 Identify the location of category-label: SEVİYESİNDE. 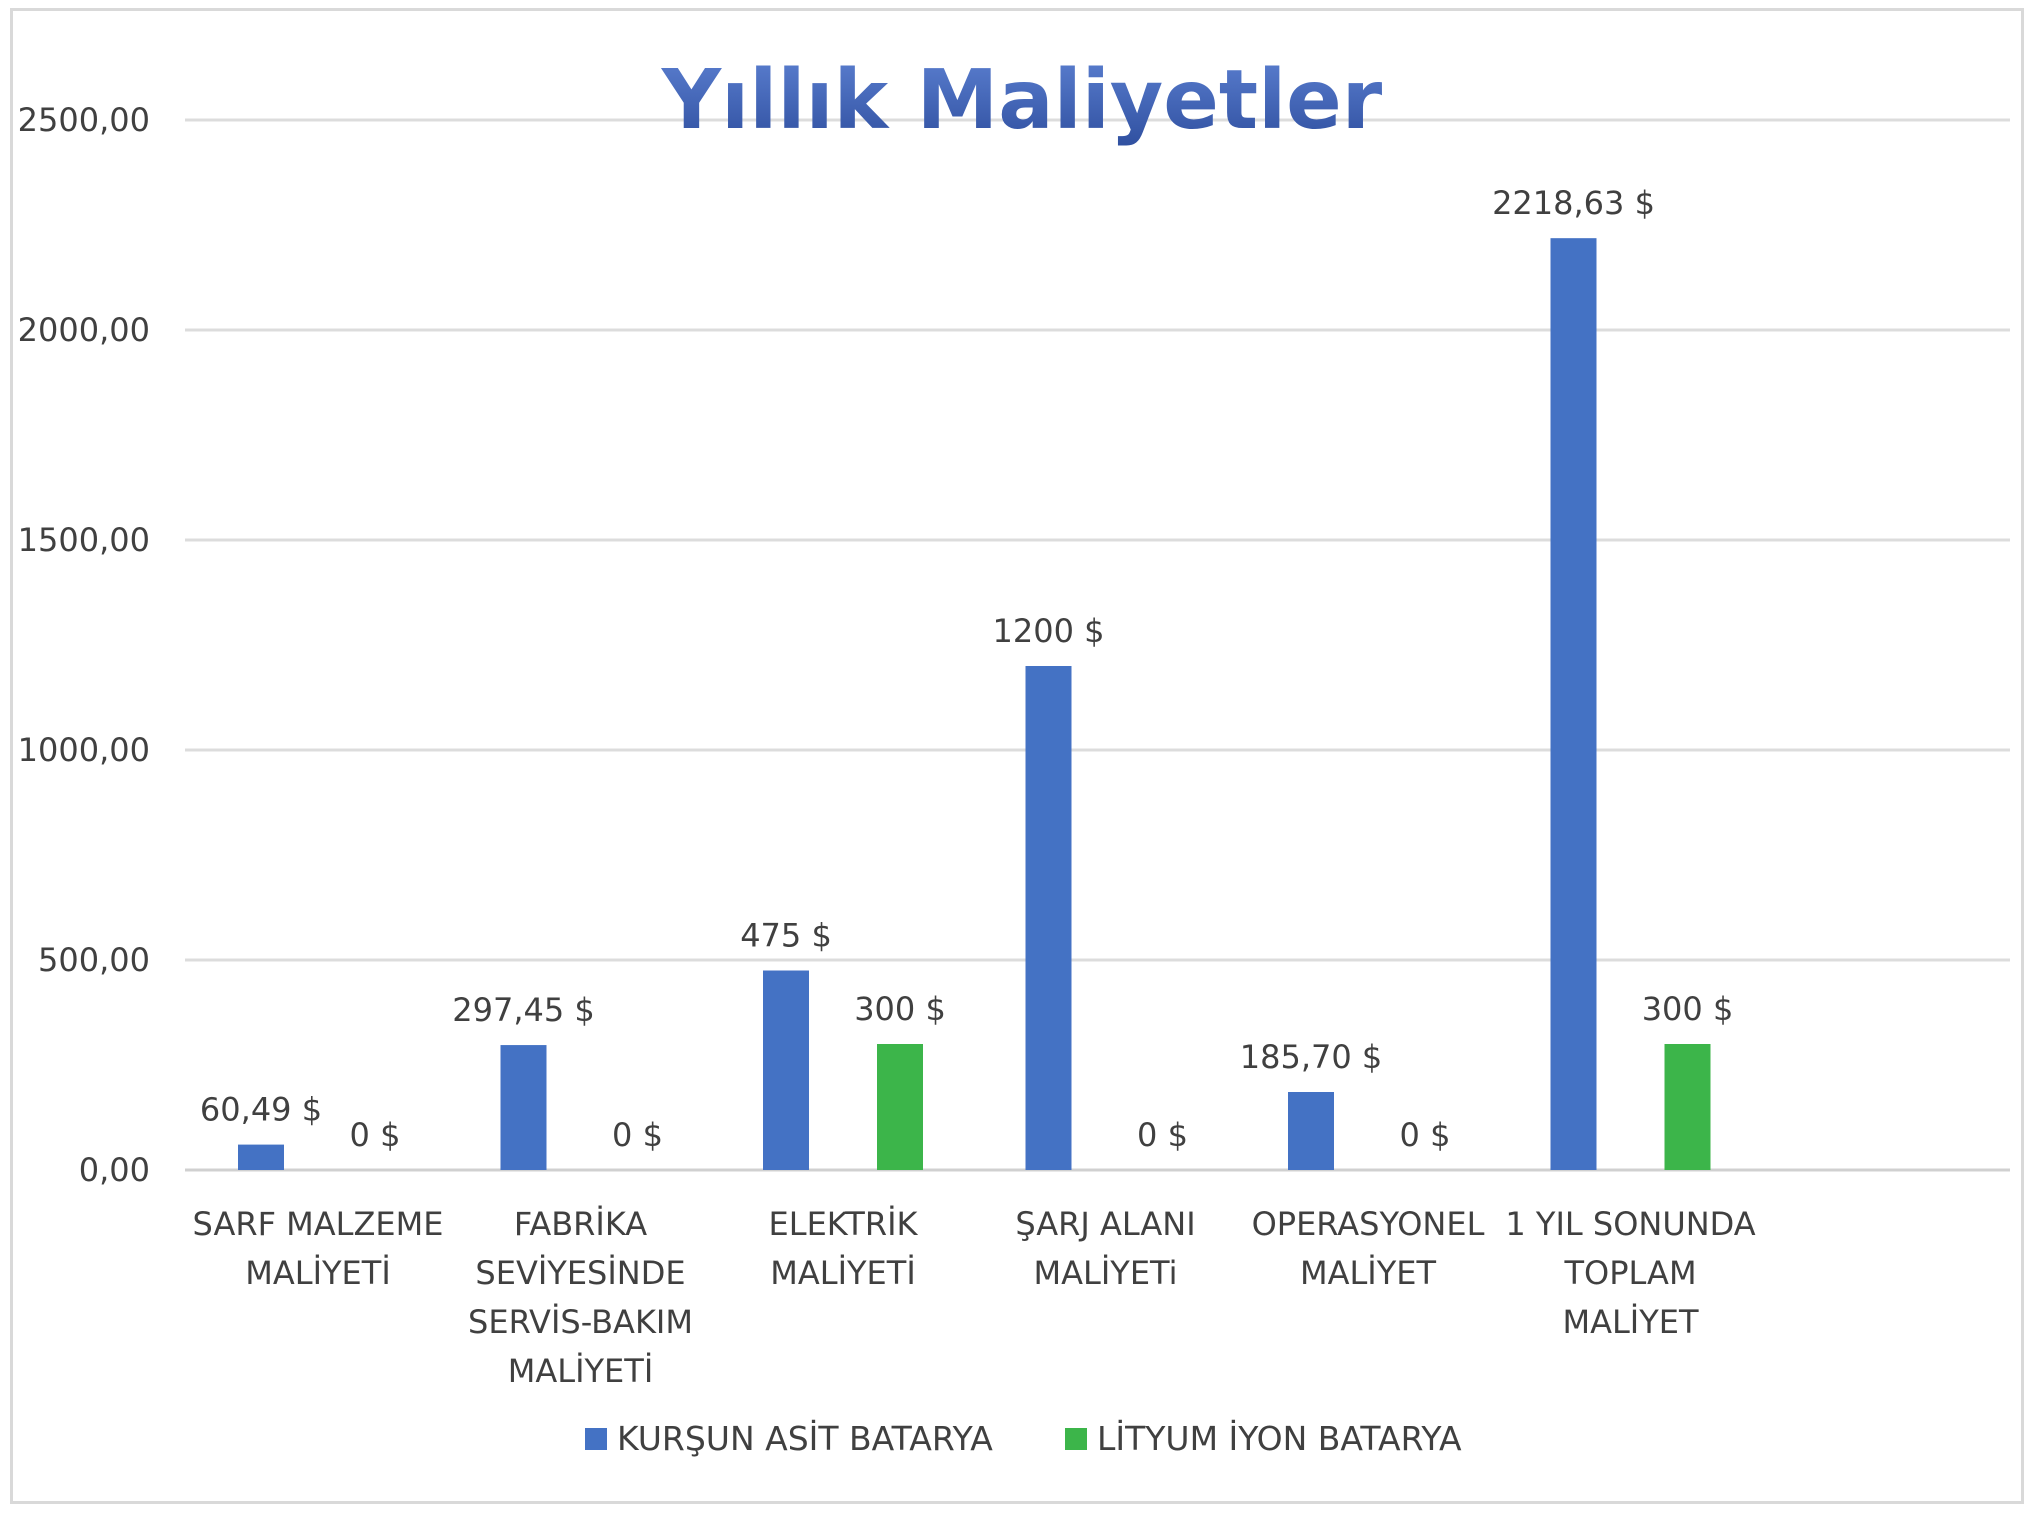
(580, 1273).